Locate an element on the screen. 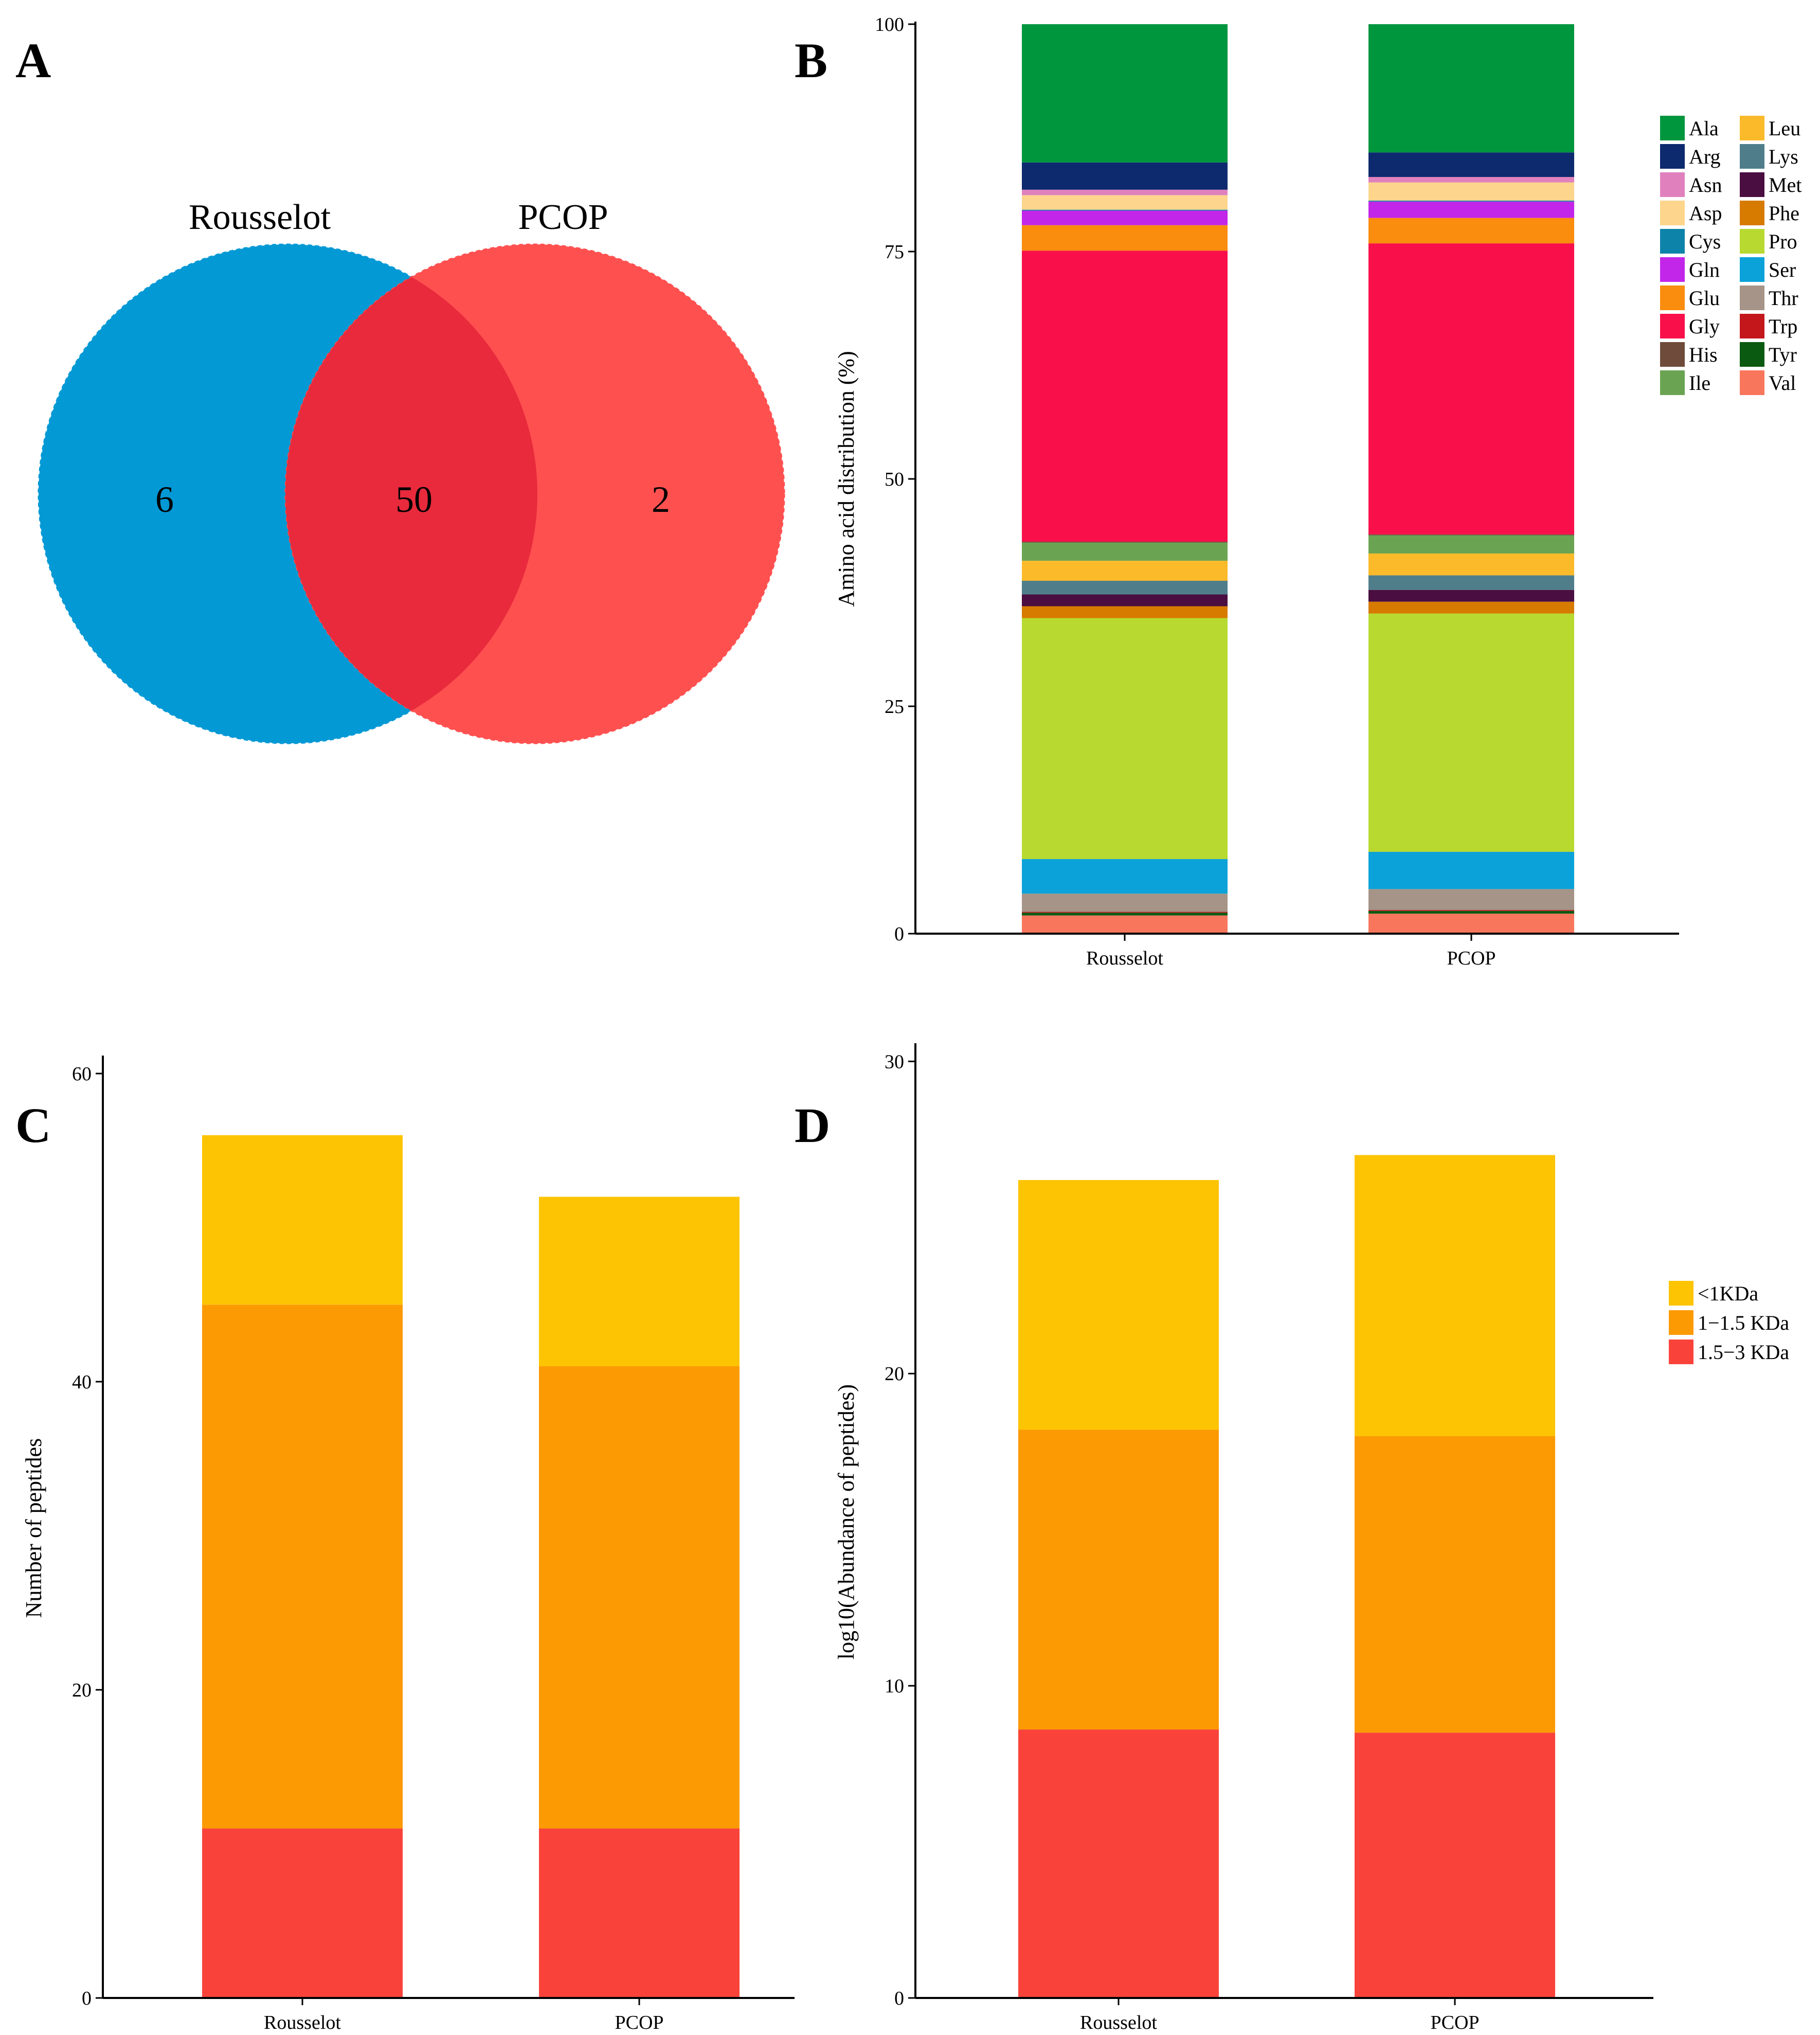 The height and width of the screenshot is (2035, 1820). panel-letter-c: C is located at coordinates (33, 1125).